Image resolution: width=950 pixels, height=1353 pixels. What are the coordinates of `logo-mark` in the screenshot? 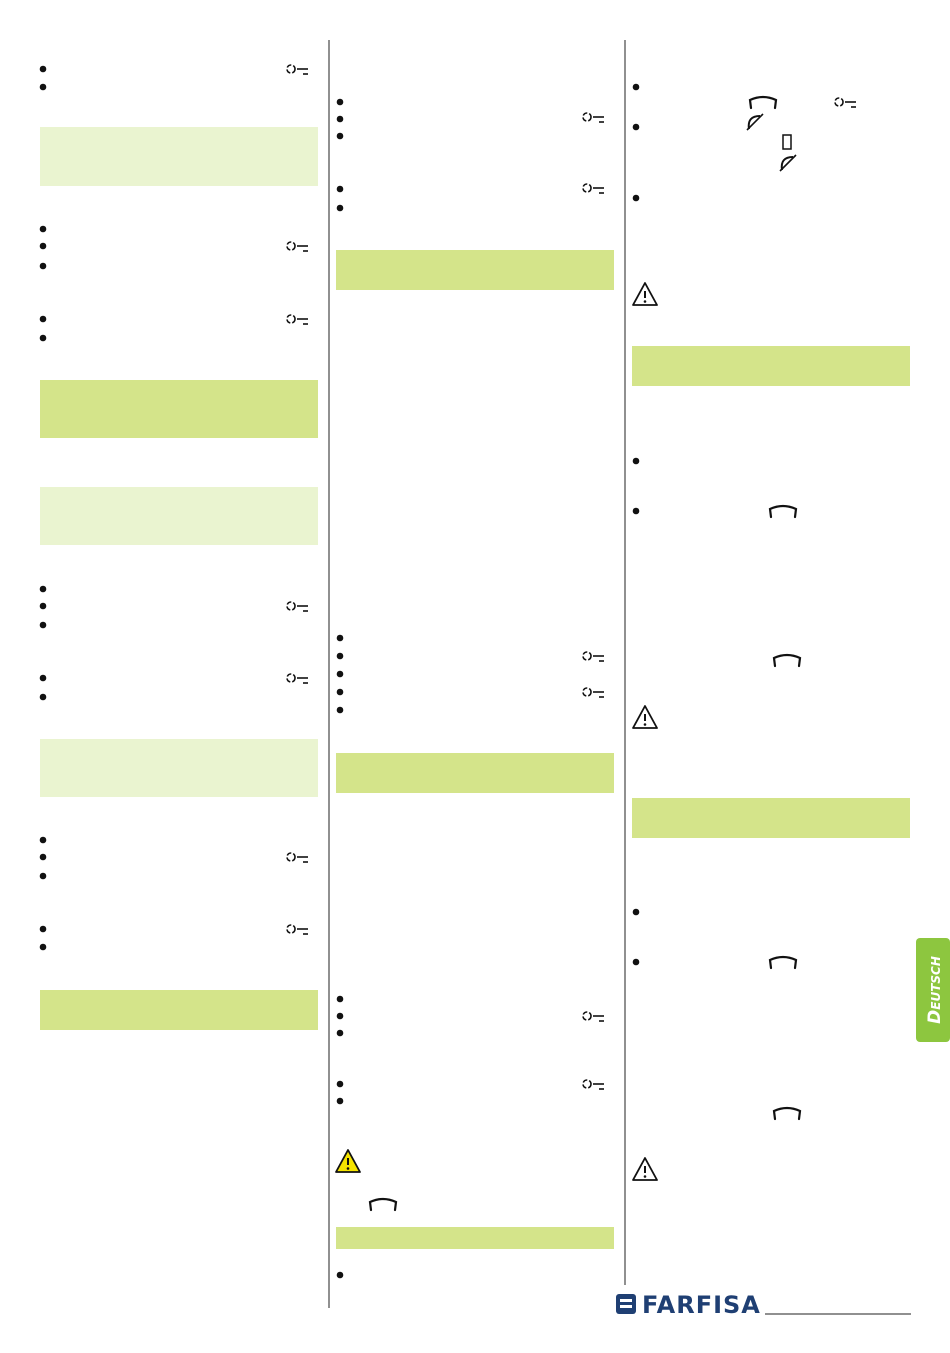 It's located at (626, 1304).